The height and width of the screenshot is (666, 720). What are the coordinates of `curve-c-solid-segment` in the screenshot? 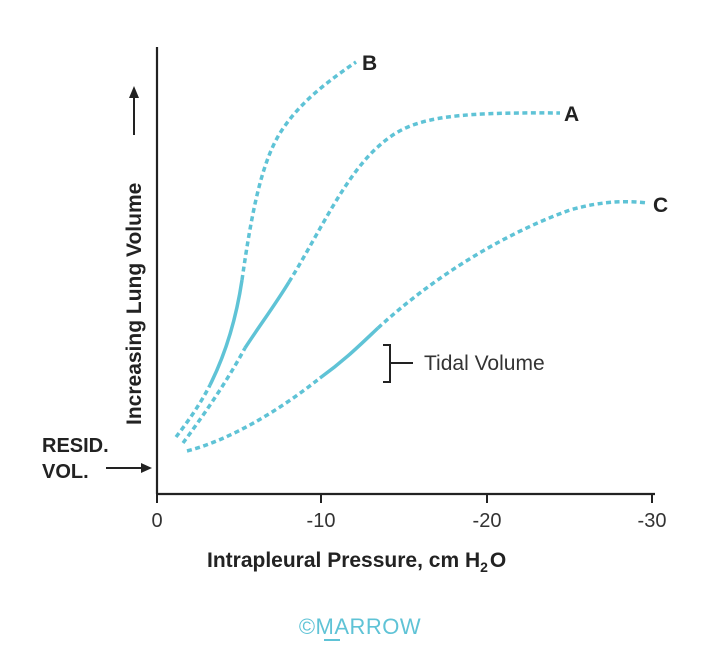 It's located at (349, 353).